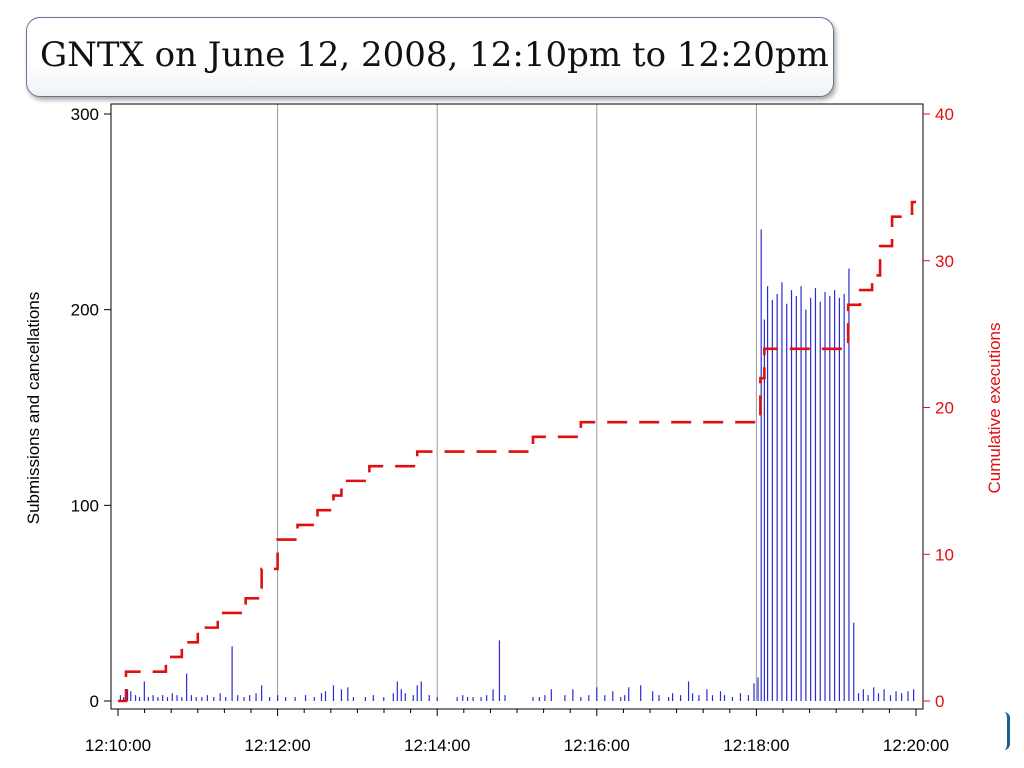 The image size is (1024, 768). I want to click on left-axis-tick-label: 300, so click(85, 114).